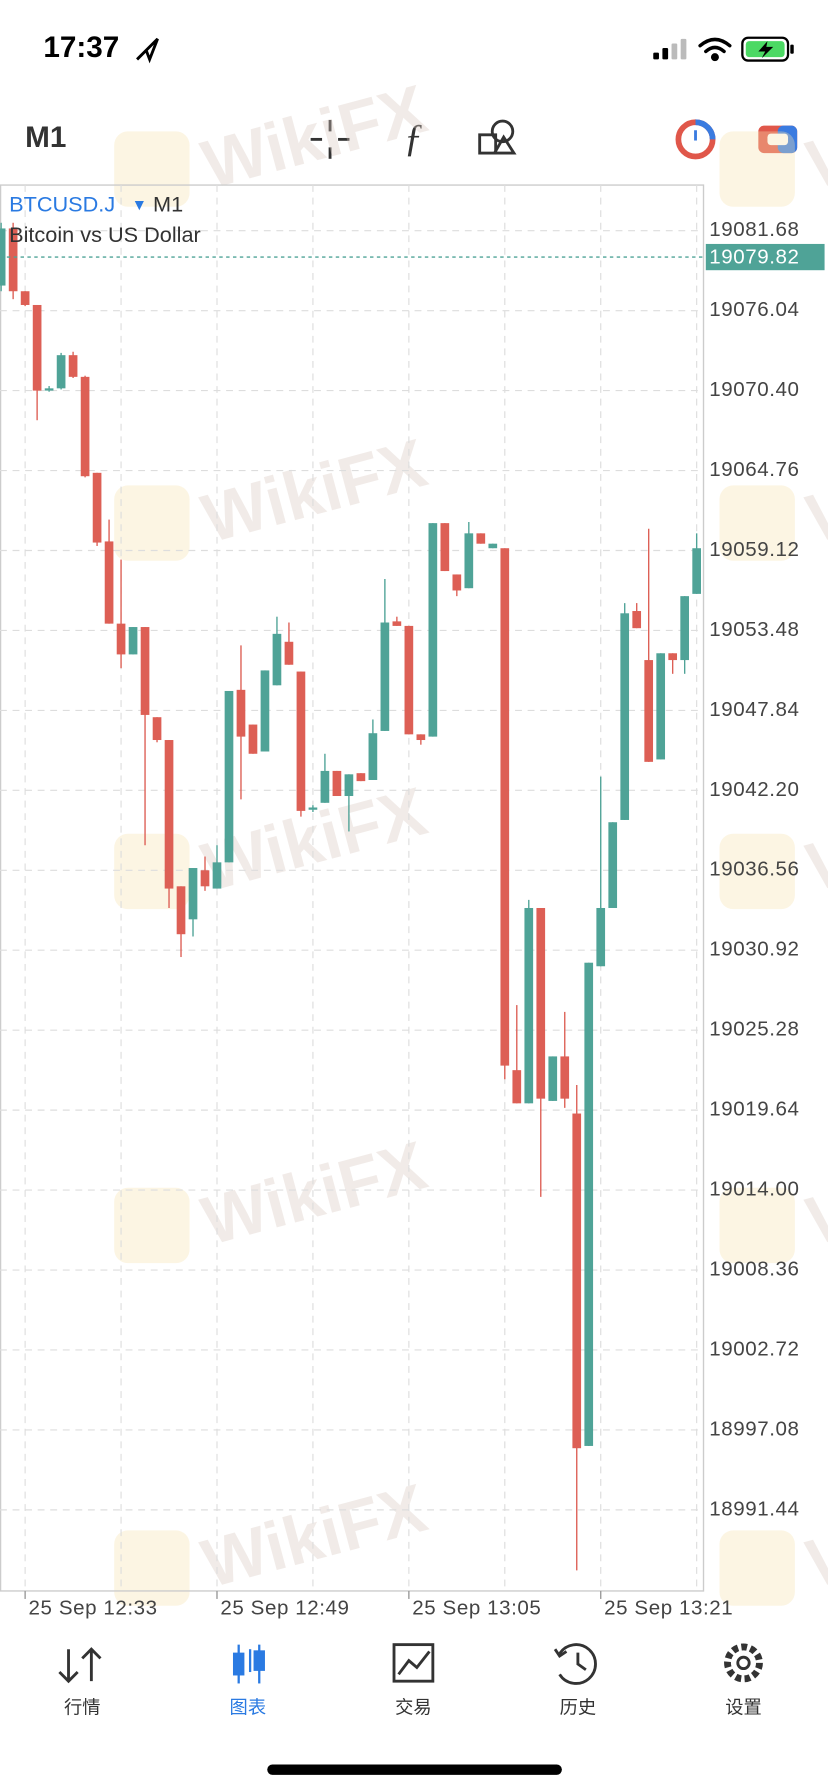 This screenshot has width=828, height=1792. What do you see at coordinates (754, 709) in the screenshot?
I see `y-tick-label: 19047.84` at bounding box center [754, 709].